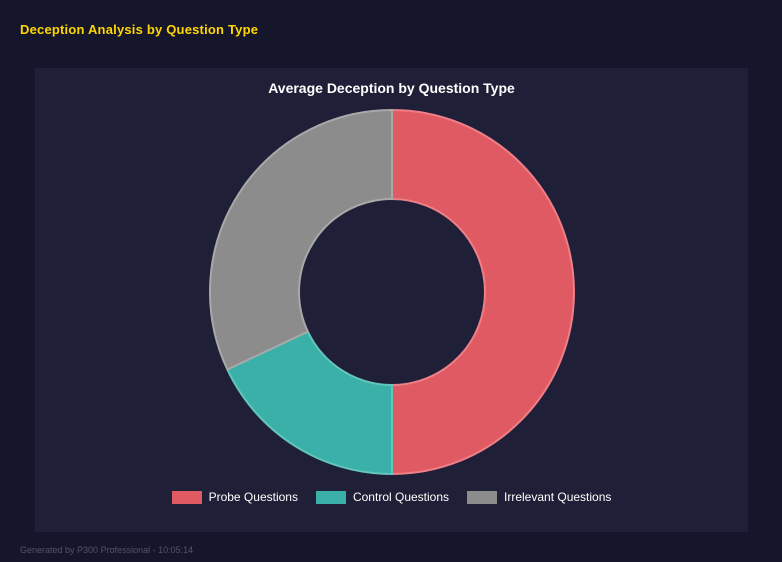 The image size is (782, 562). Describe the element at coordinates (253, 497) in the screenshot. I see `legend-label-probe: Probe Questions` at that location.